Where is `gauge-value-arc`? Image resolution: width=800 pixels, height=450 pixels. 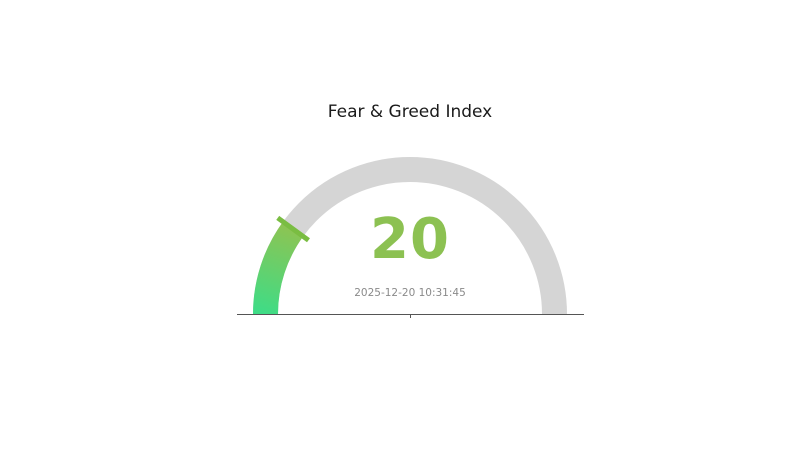 gauge-value-arc is located at coordinates (278, 268).